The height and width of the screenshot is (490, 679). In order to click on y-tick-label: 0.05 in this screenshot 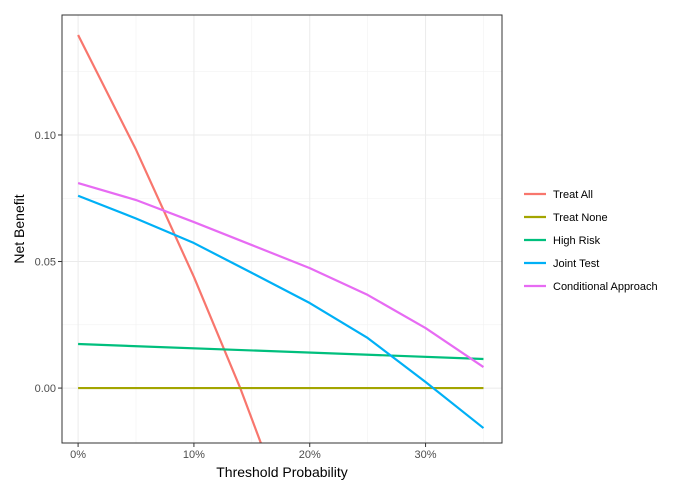, I will do `click(45, 263)`.